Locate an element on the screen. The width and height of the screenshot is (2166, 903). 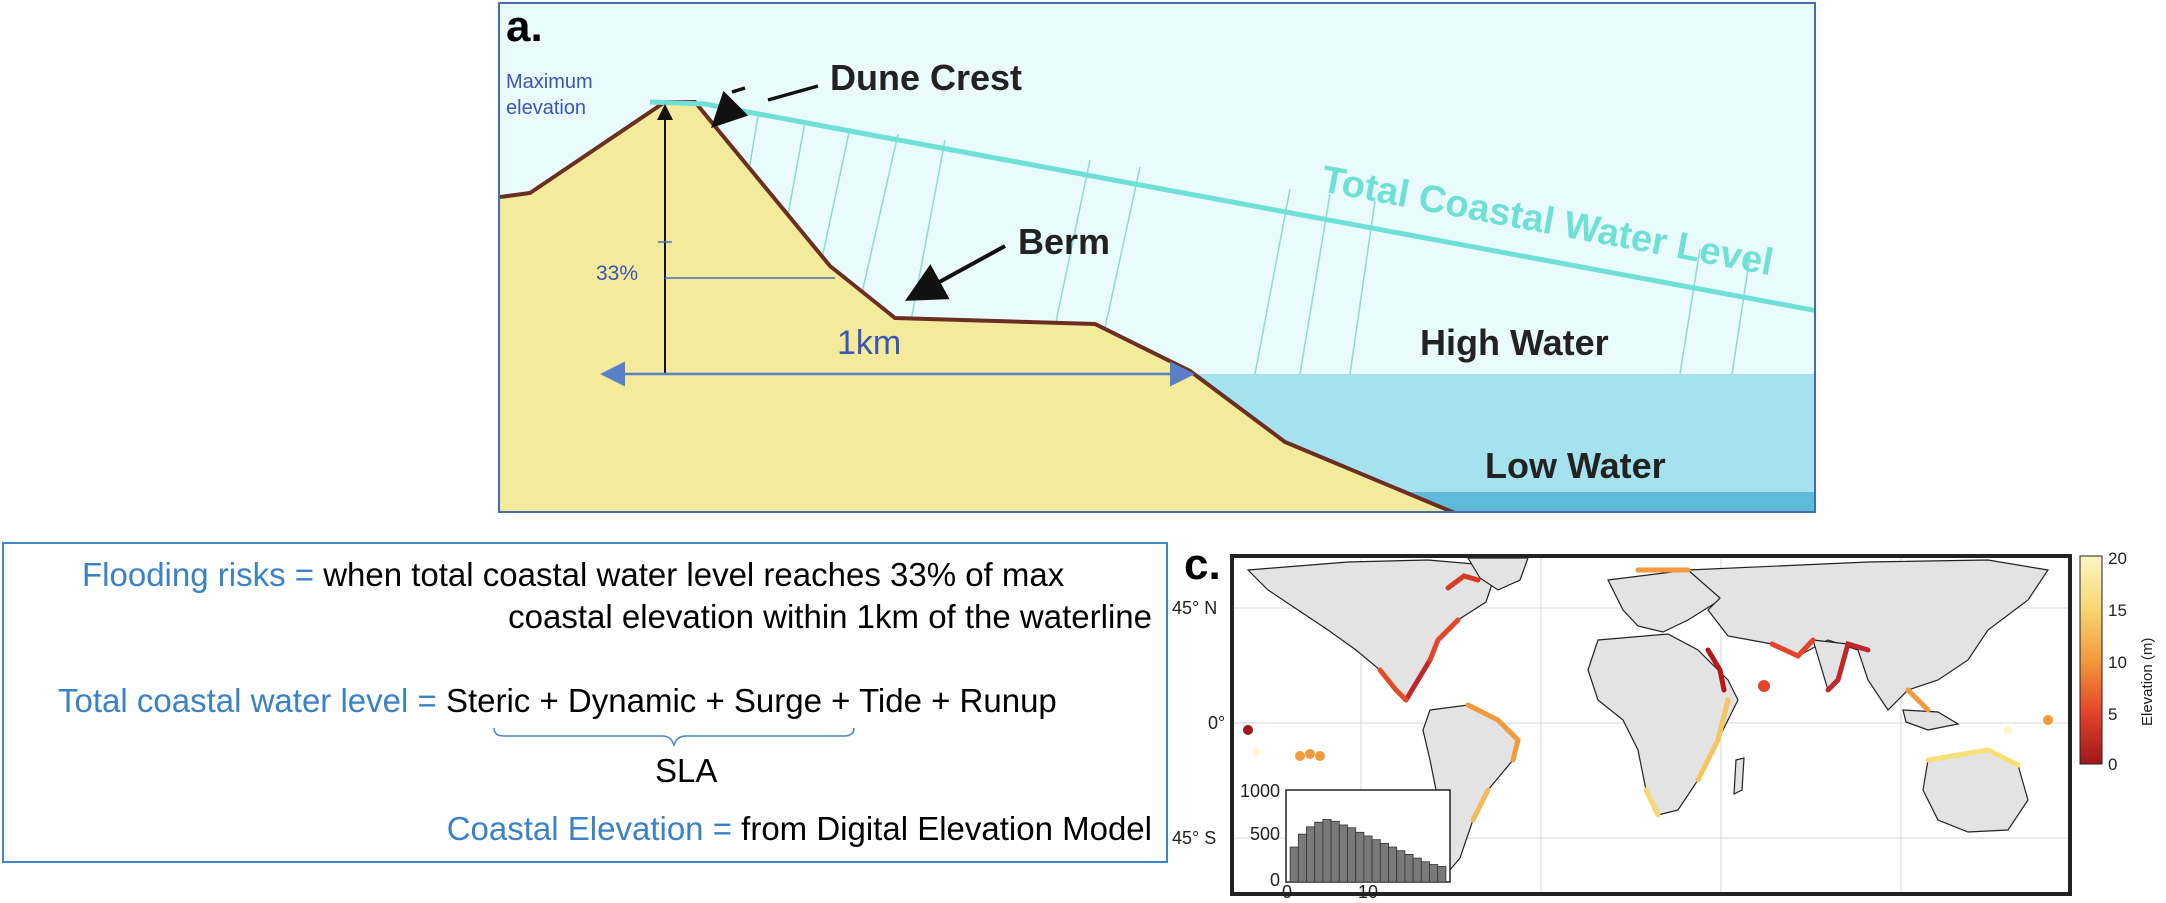
colorbar-title: Elevation (m) is located at coordinates (2147, 682).